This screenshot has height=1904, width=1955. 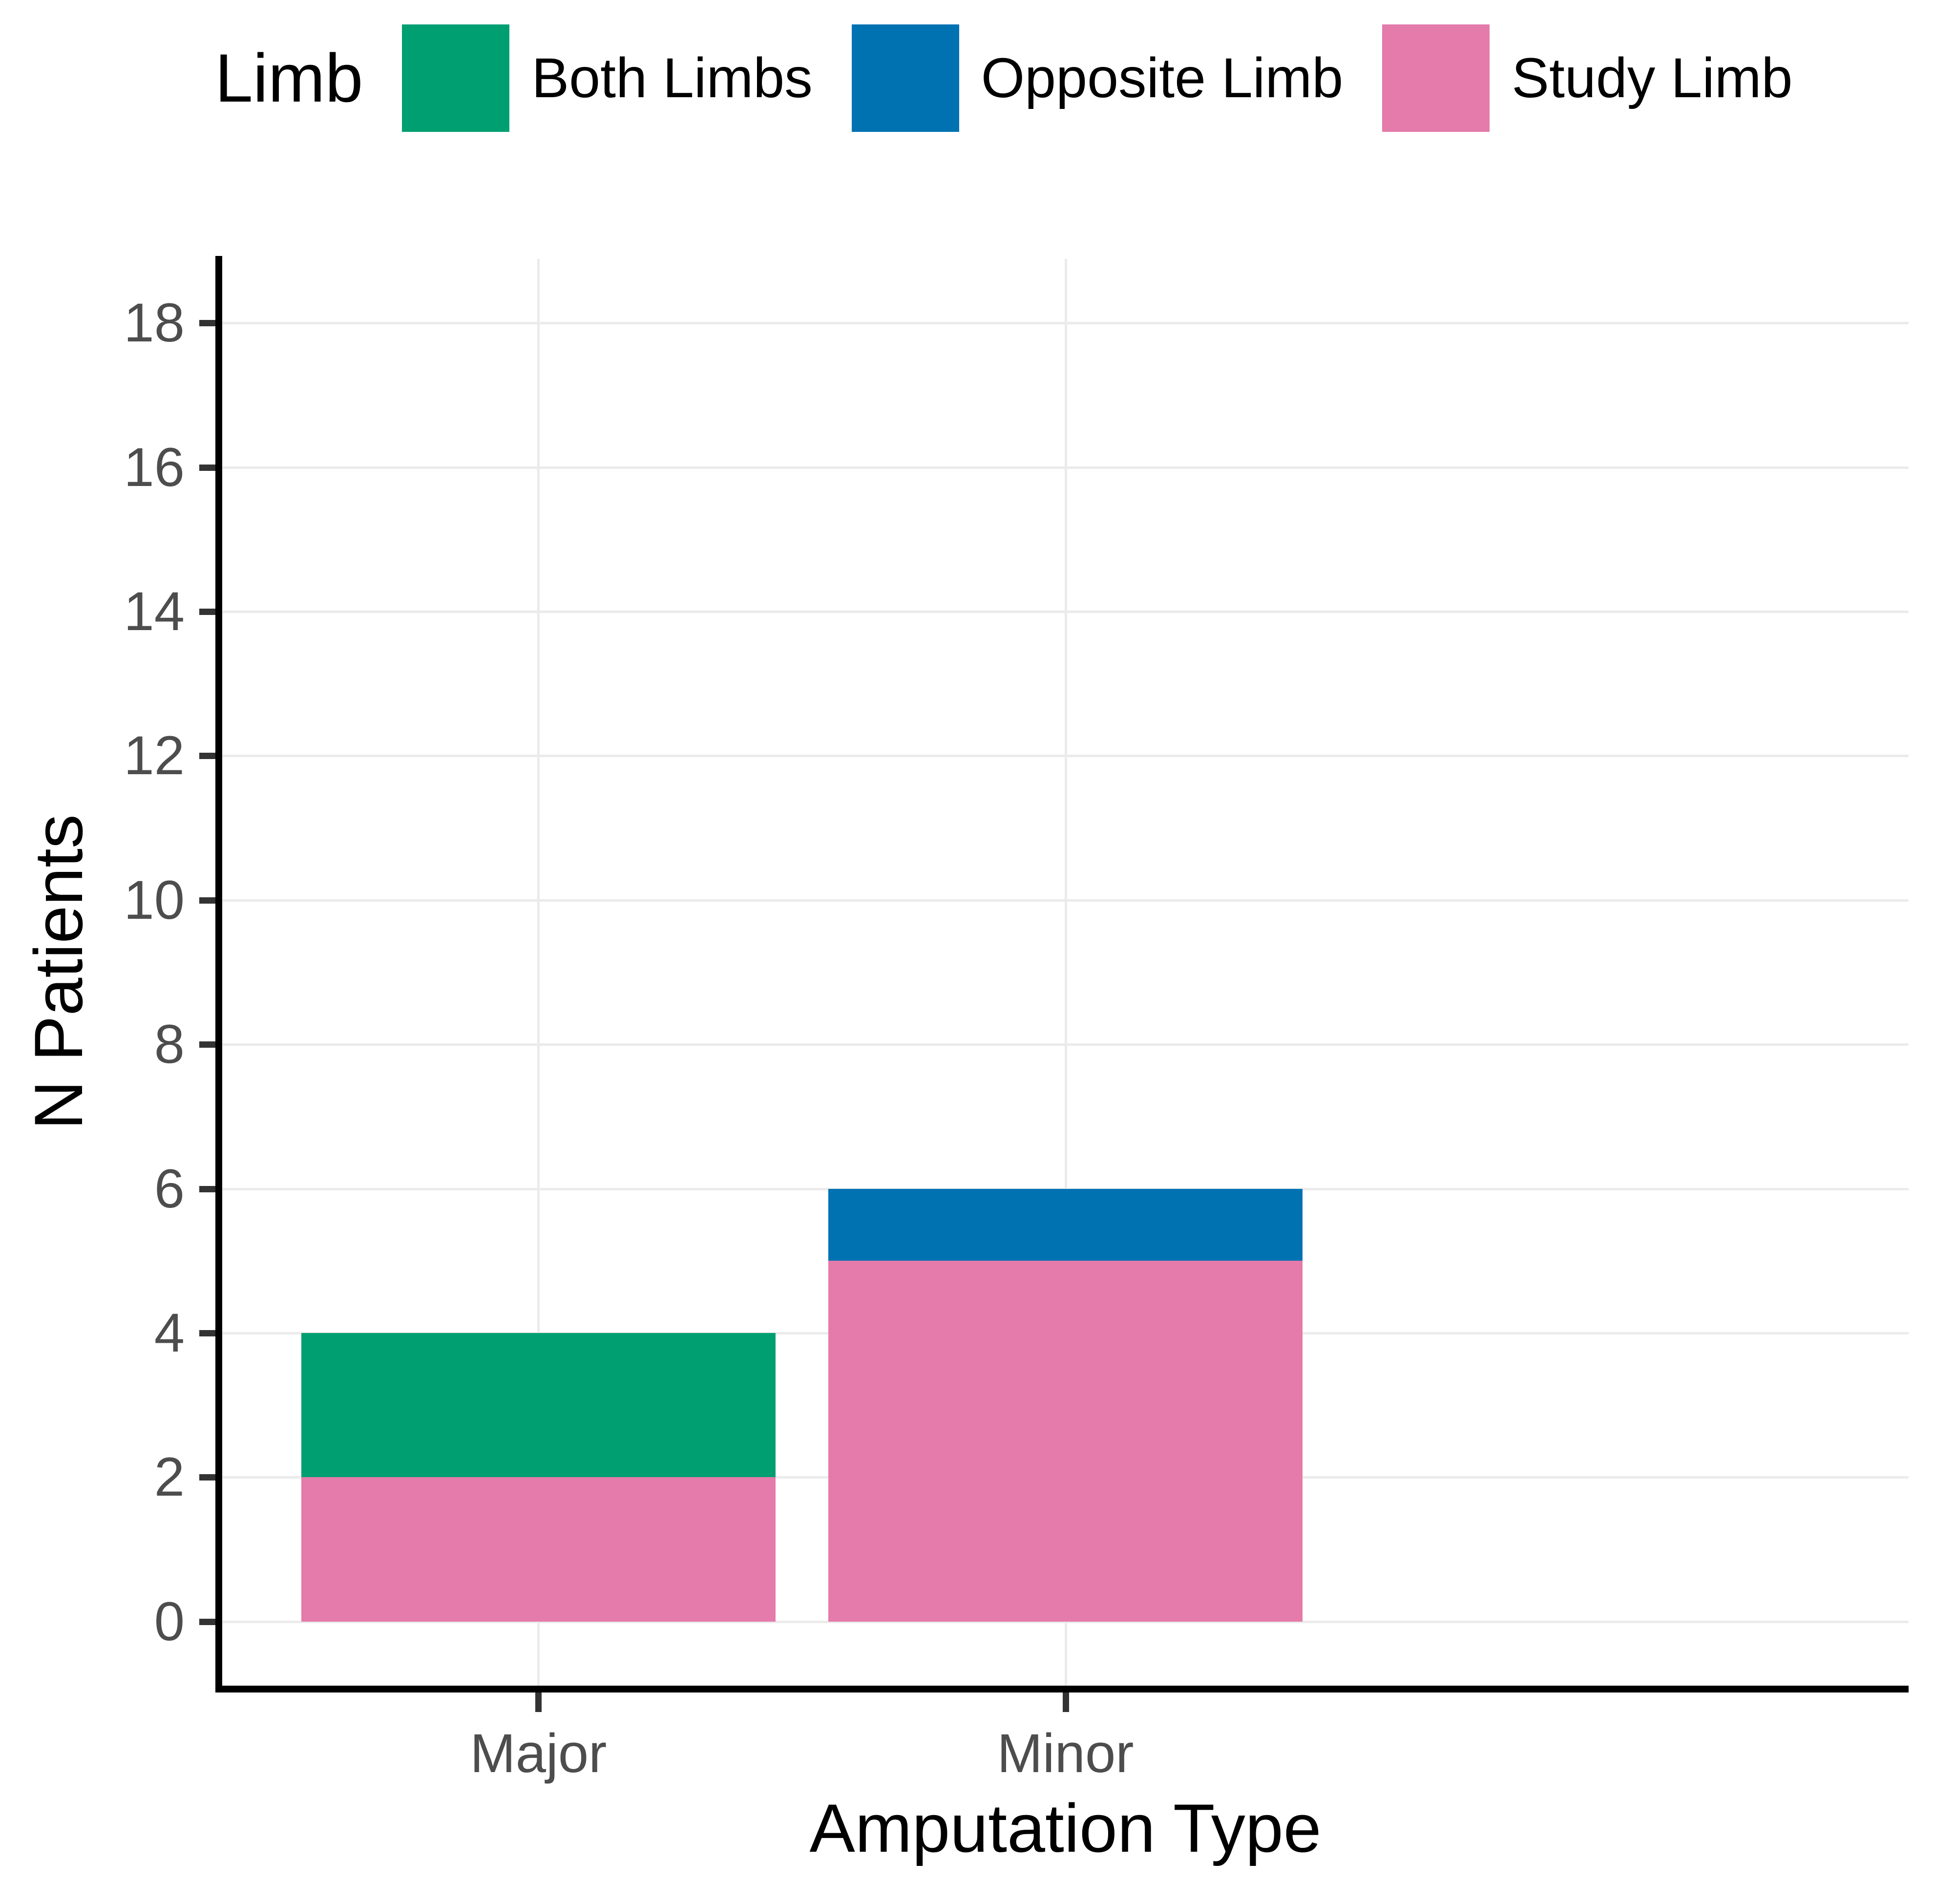 I want to click on legend-item-2: Study Limb, so click(x=1587, y=78).